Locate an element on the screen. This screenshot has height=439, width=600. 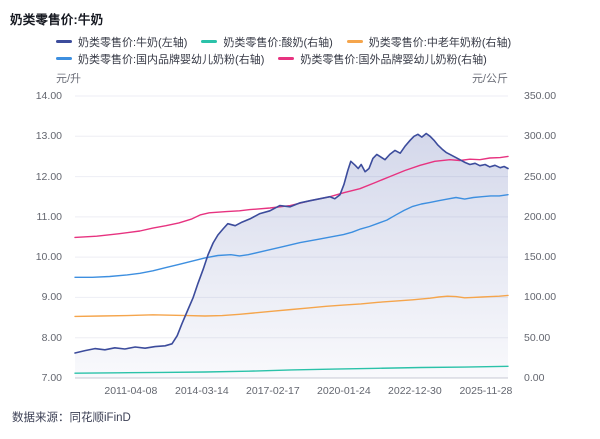
left-axis-tick-label: 7.00 is located at coordinates (51, 378).